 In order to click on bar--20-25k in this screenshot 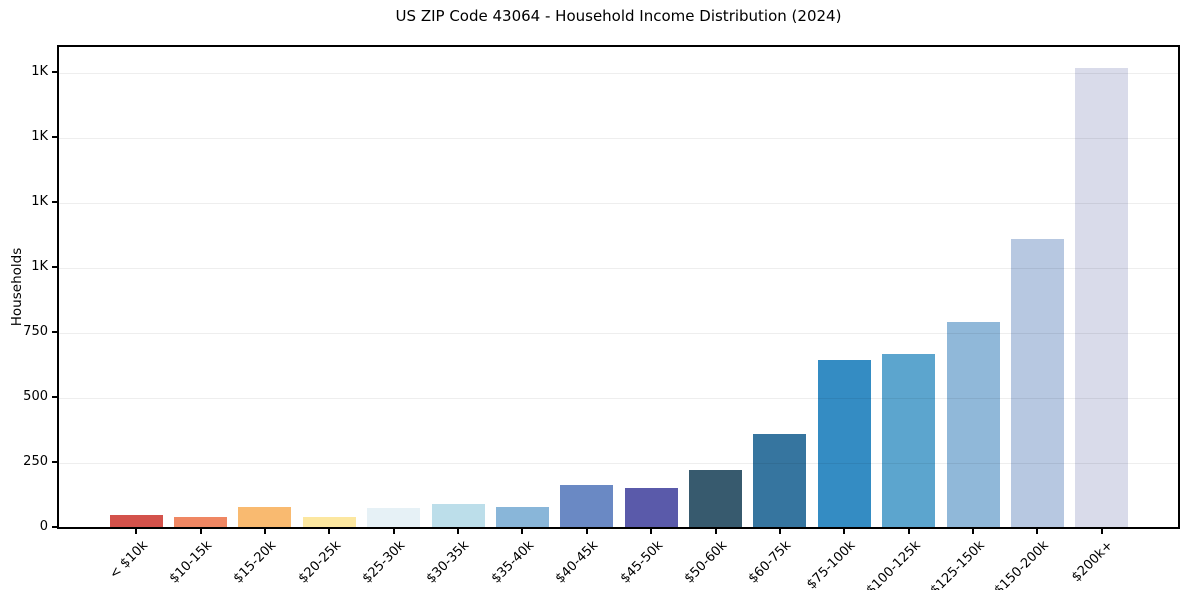, I will do `click(329, 522)`.